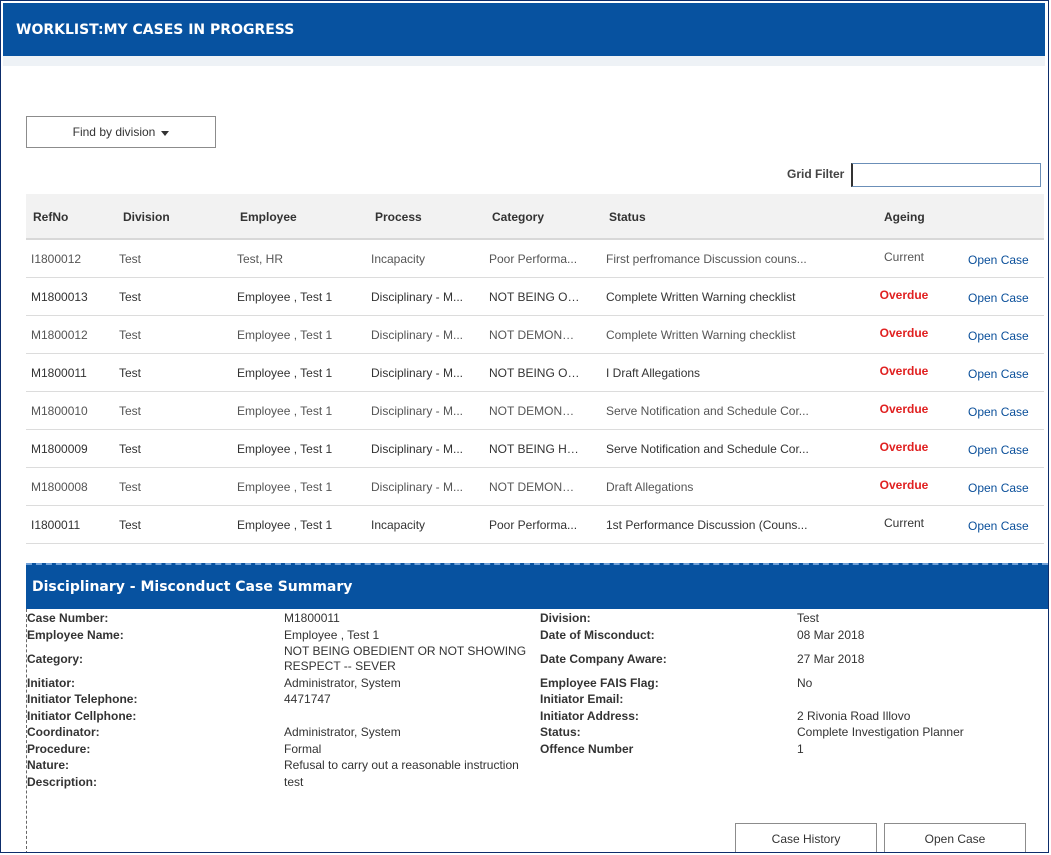 This screenshot has width=1051, height=855. Describe the element at coordinates (146, 217) in the screenshot. I see `column-header-division: Division` at that location.